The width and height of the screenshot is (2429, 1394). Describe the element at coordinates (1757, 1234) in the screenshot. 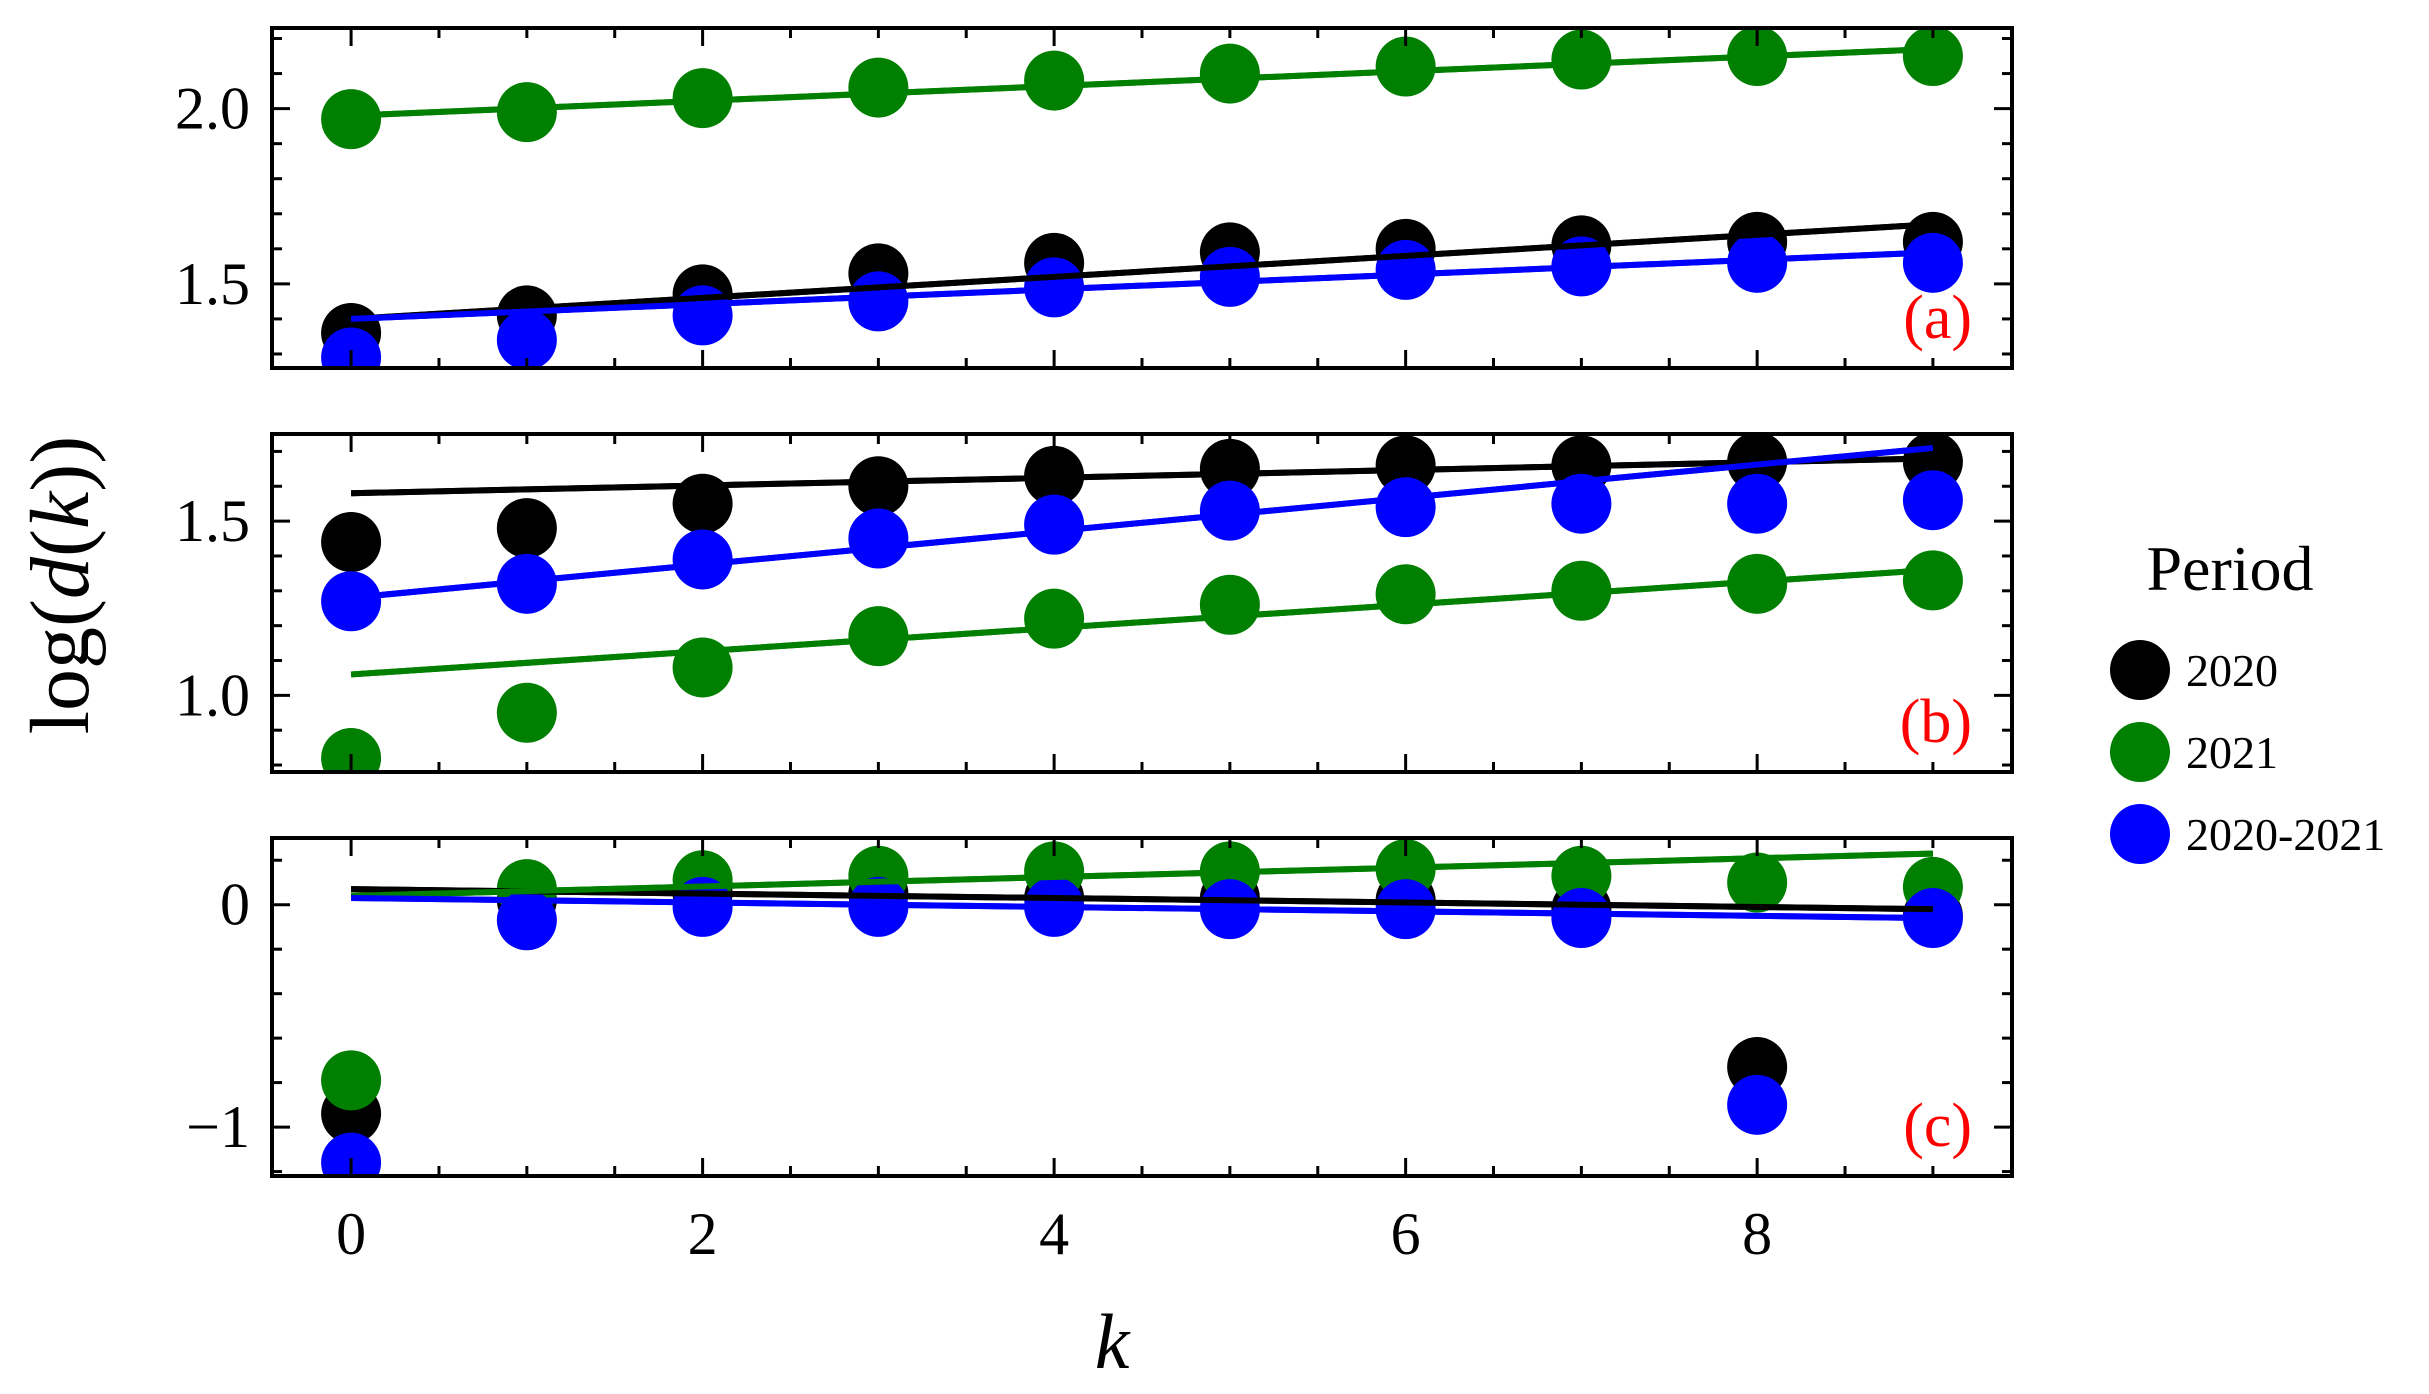

I see `x-tick-label: 8` at that location.